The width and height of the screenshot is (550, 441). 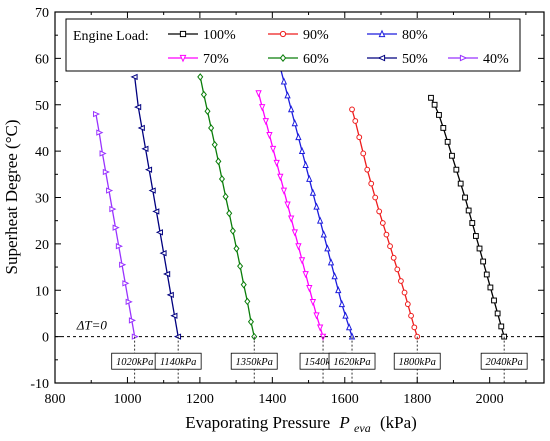 I want to click on legend-items: 100% 90% 80% 70% 60% 50% 40%, so click(x=338, y=47).